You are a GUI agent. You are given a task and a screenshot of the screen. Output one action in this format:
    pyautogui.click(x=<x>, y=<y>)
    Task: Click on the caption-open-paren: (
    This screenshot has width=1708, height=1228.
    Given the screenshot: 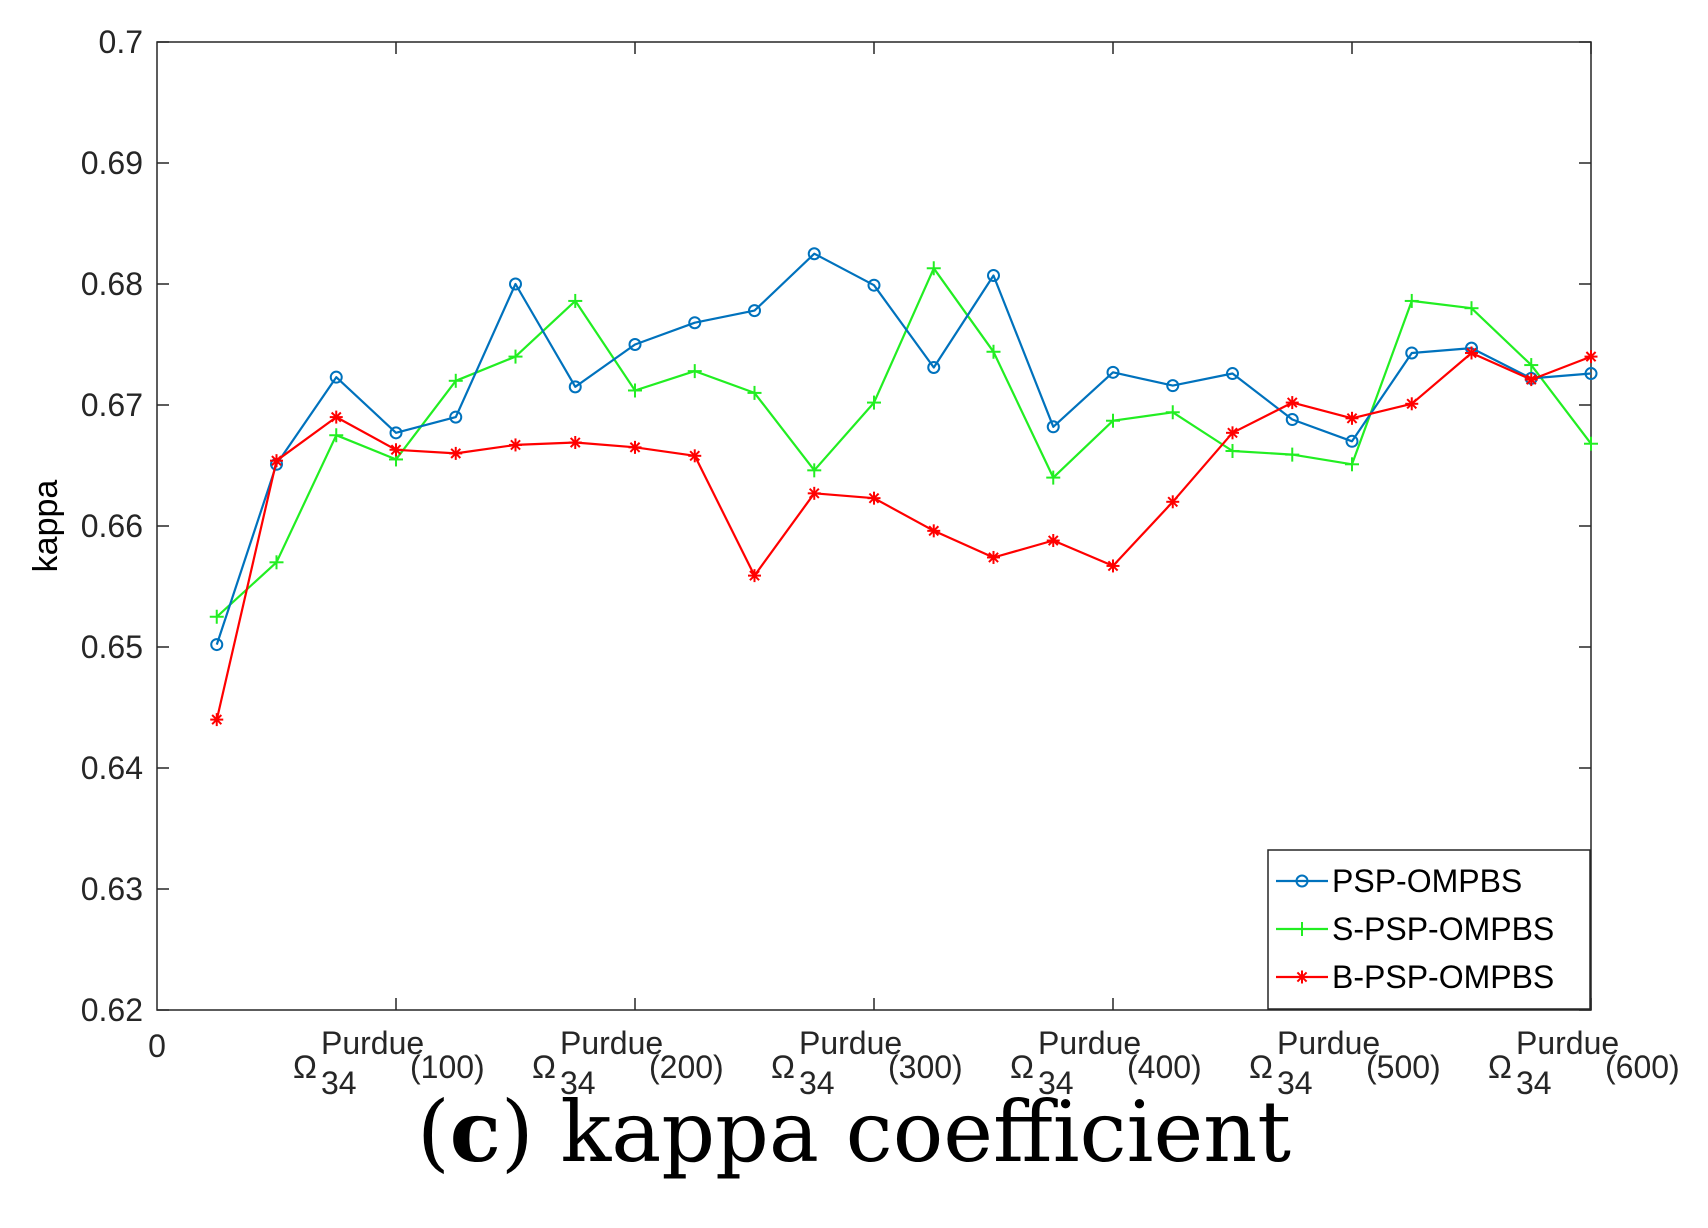 What is the action you would take?
    pyautogui.click(x=433, y=1132)
    